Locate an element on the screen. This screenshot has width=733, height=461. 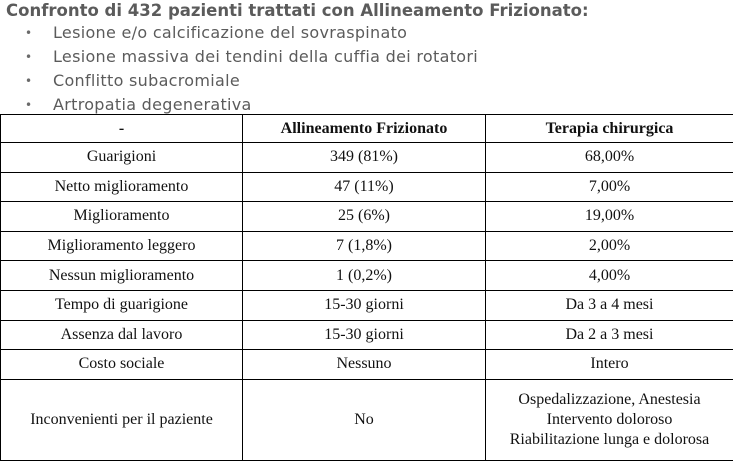
column-header-label: - is located at coordinates (122, 129).